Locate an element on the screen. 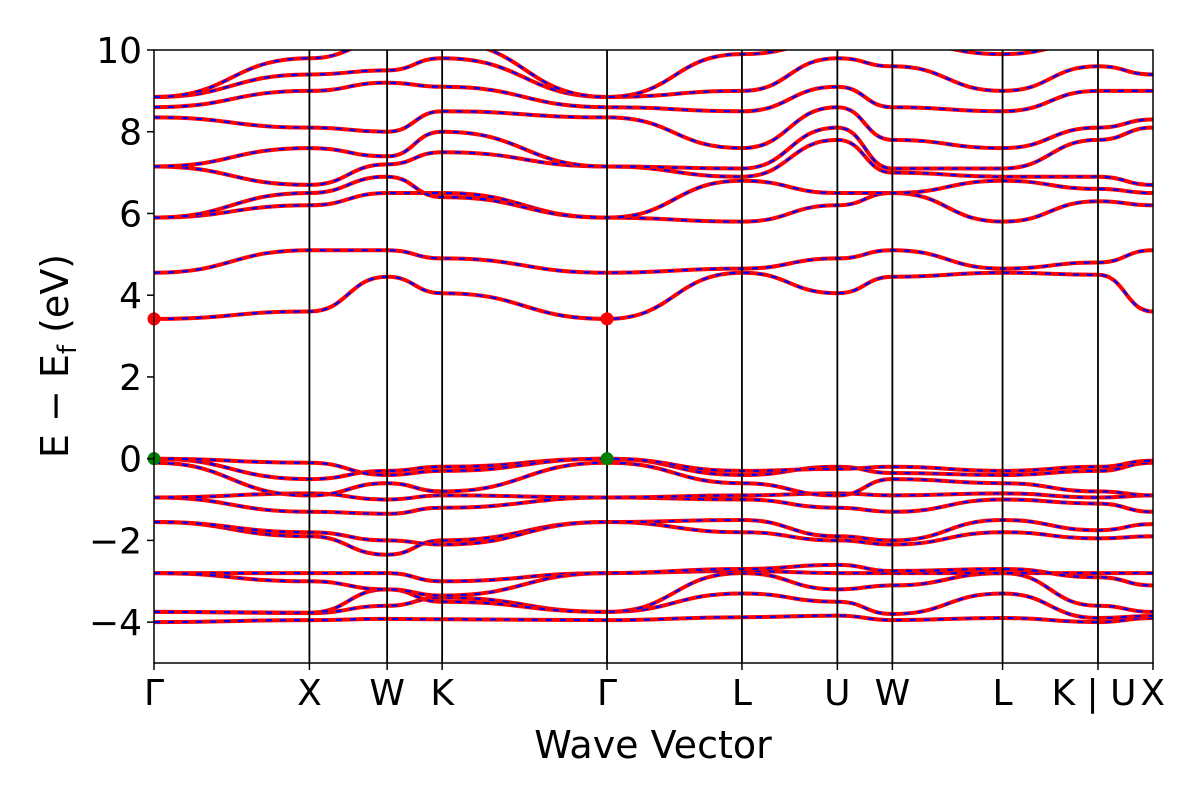 Image resolution: width=1200 pixels, height=805 pixels. y-ticks-layer: −4 −2 0 2 4 6 8 10 is located at coordinates (121, 337).